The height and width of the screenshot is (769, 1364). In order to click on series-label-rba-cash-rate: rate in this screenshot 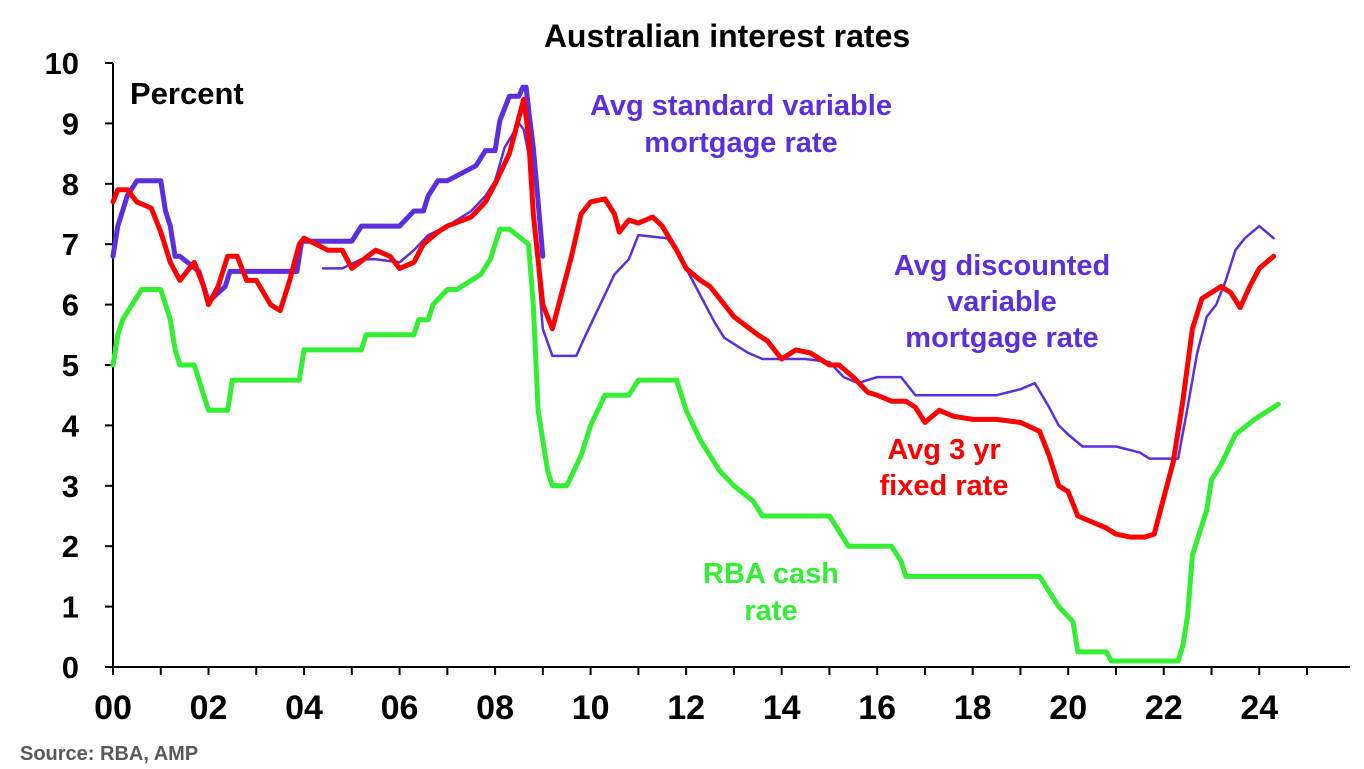, I will do `click(770, 611)`.